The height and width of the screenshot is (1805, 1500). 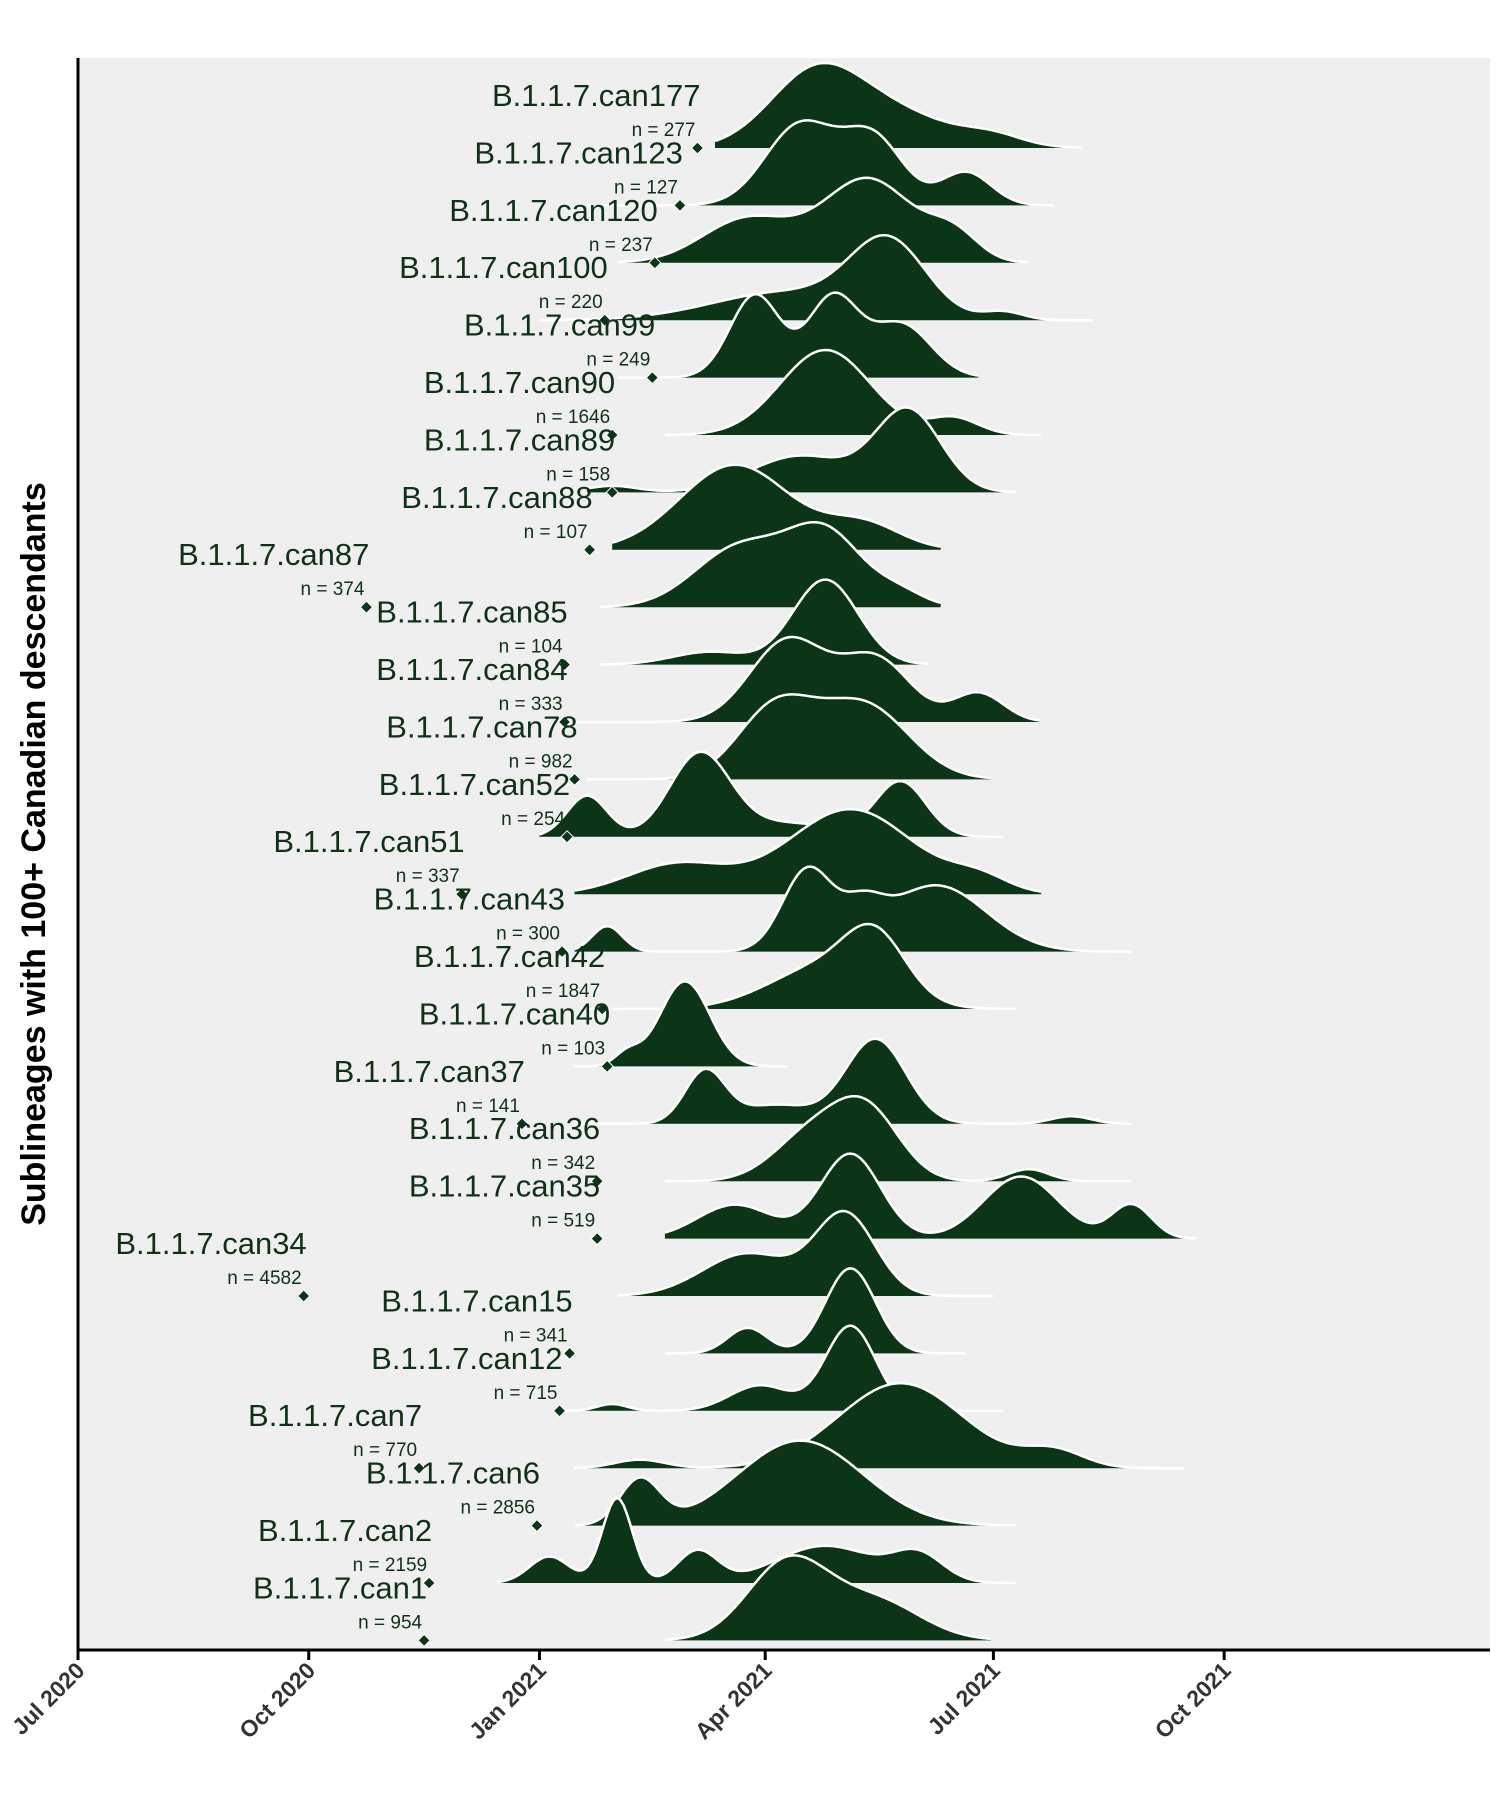 I want to click on sublineage-label-b-1-1-7-can51: B.1.1.7.can51, so click(x=368, y=841).